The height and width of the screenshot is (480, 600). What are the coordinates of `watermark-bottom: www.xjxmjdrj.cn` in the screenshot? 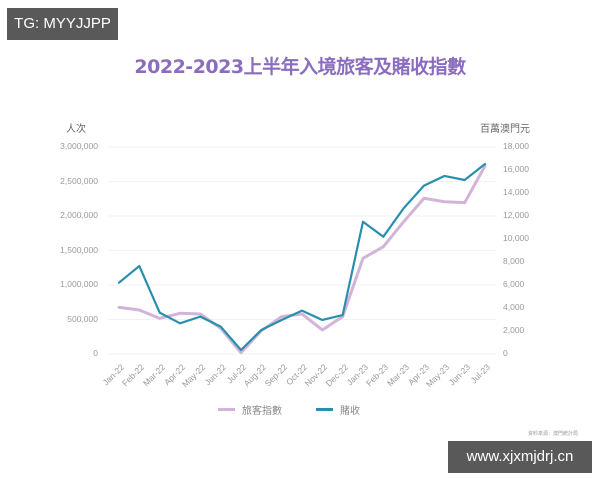 It's located at (520, 457).